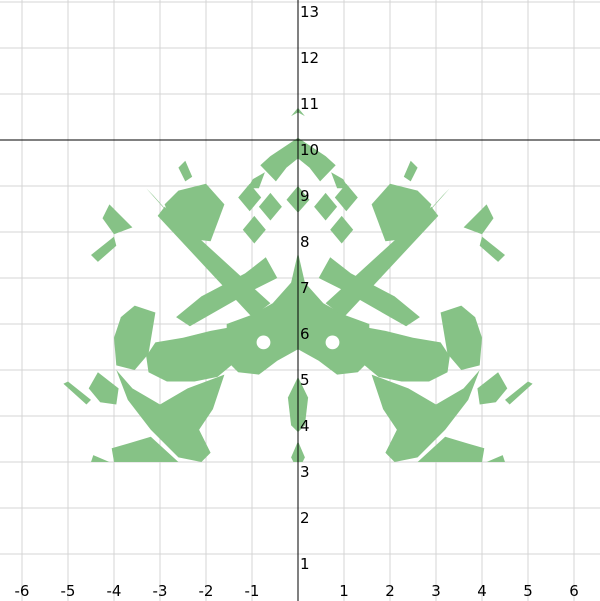 Image resolution: width=600 pixels, height=601 pixels. Describe the element at coordinates (528, 591) in the screenshot. I see `x-tick-label: 5` at that location.